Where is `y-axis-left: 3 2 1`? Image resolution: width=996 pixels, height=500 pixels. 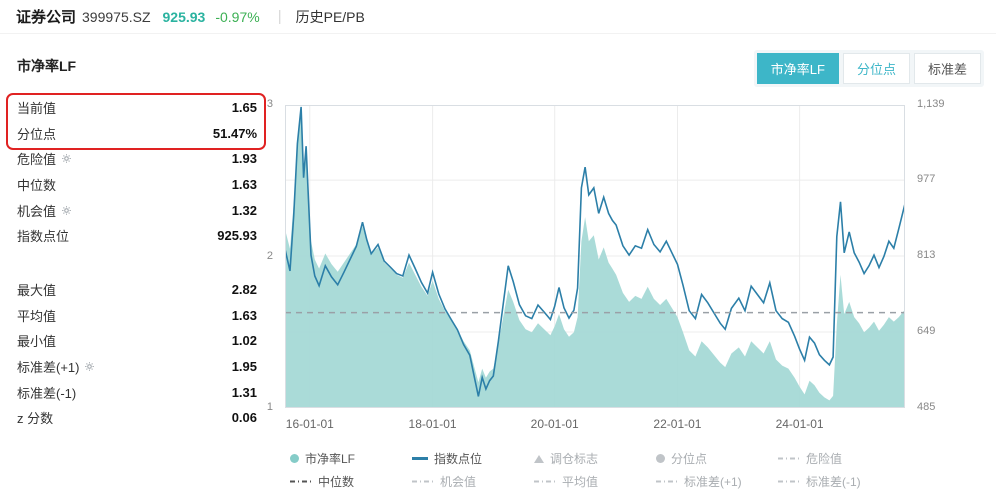 y-axis-left: 3 2 1 is located at coordinates (267, 255).